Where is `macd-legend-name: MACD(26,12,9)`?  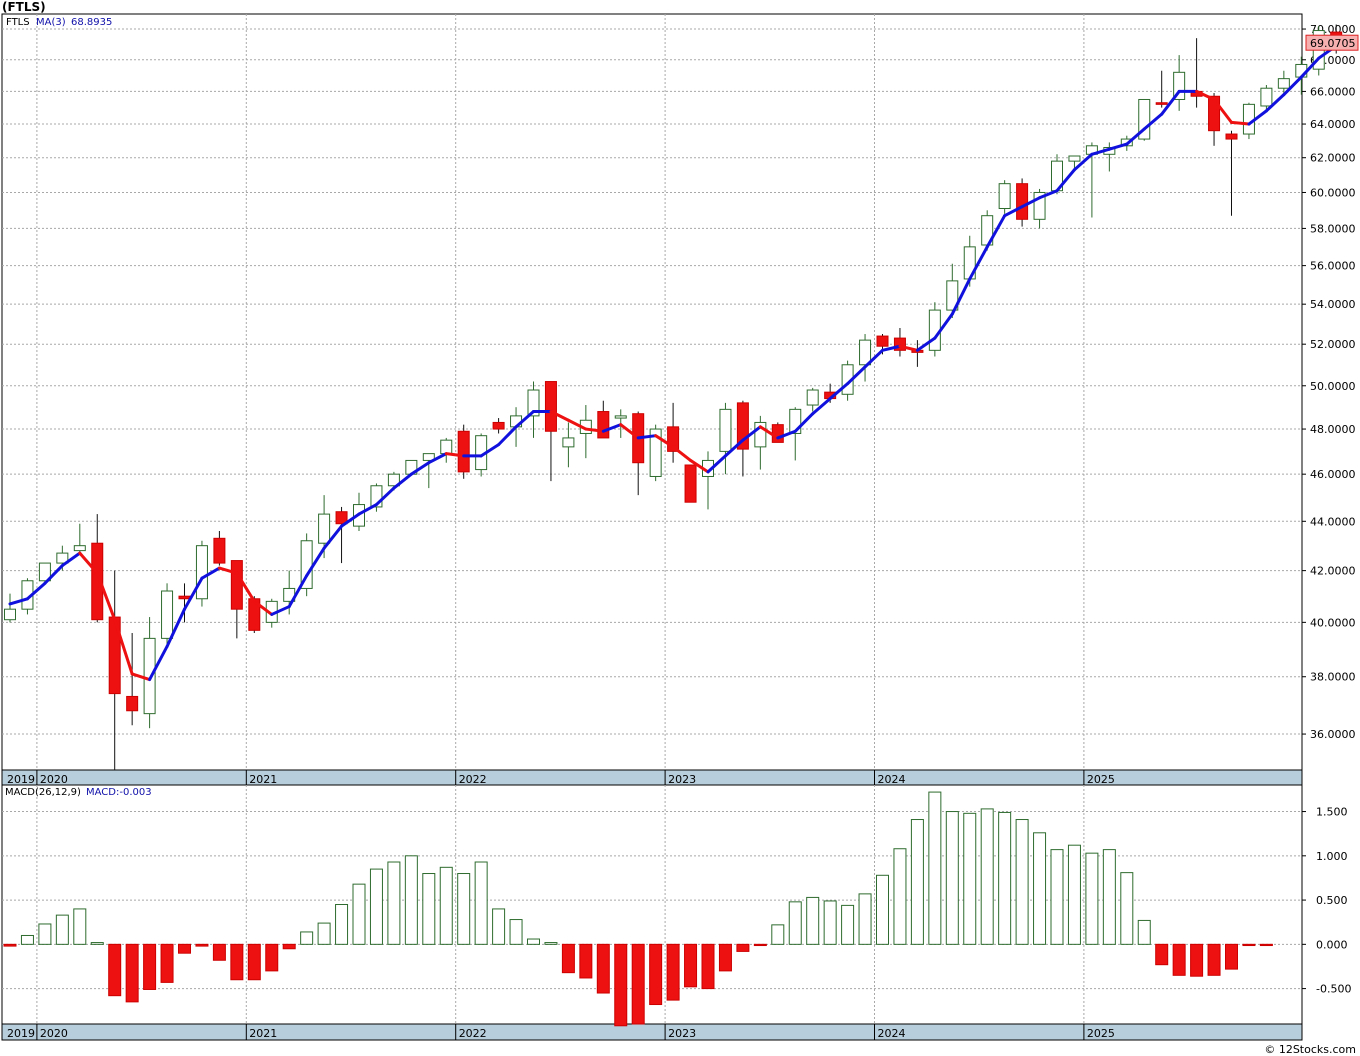 macd-legend-name: MACD(26,12,9) is located at coordinates (43, 792).